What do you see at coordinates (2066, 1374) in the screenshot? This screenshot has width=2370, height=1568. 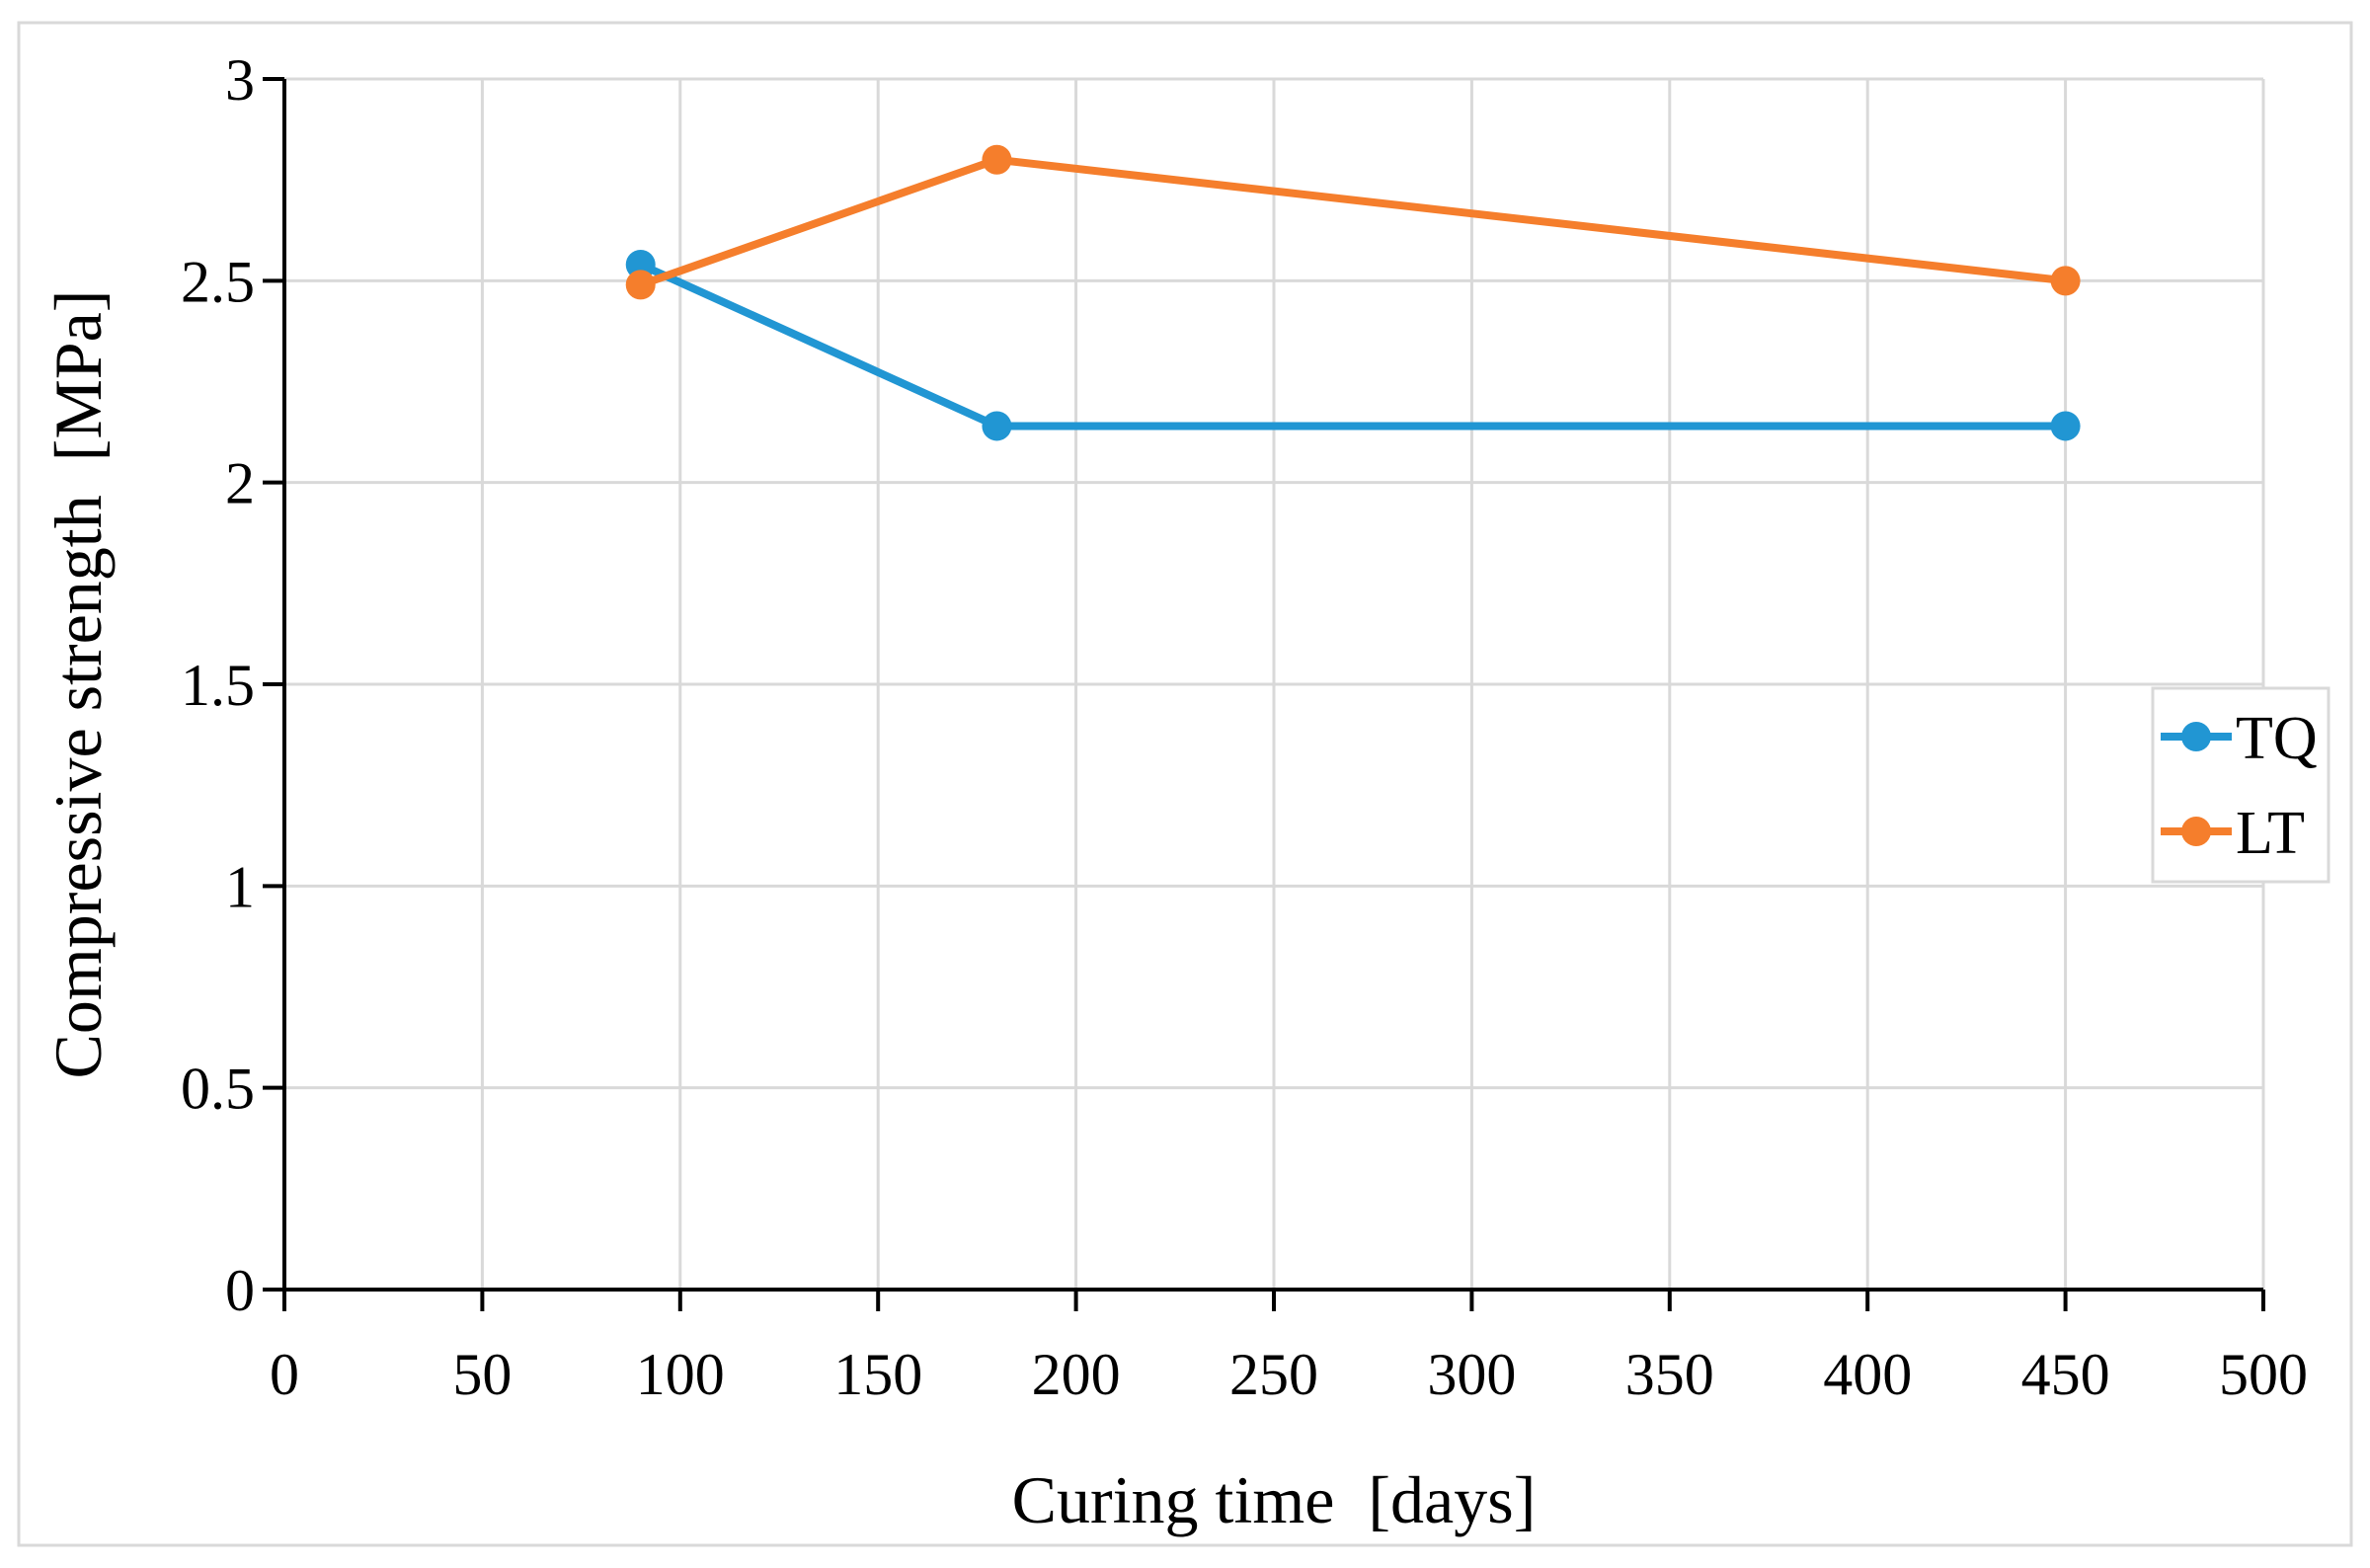 I see `x-tick-label: 450` at bounding box center [2066, 1374].